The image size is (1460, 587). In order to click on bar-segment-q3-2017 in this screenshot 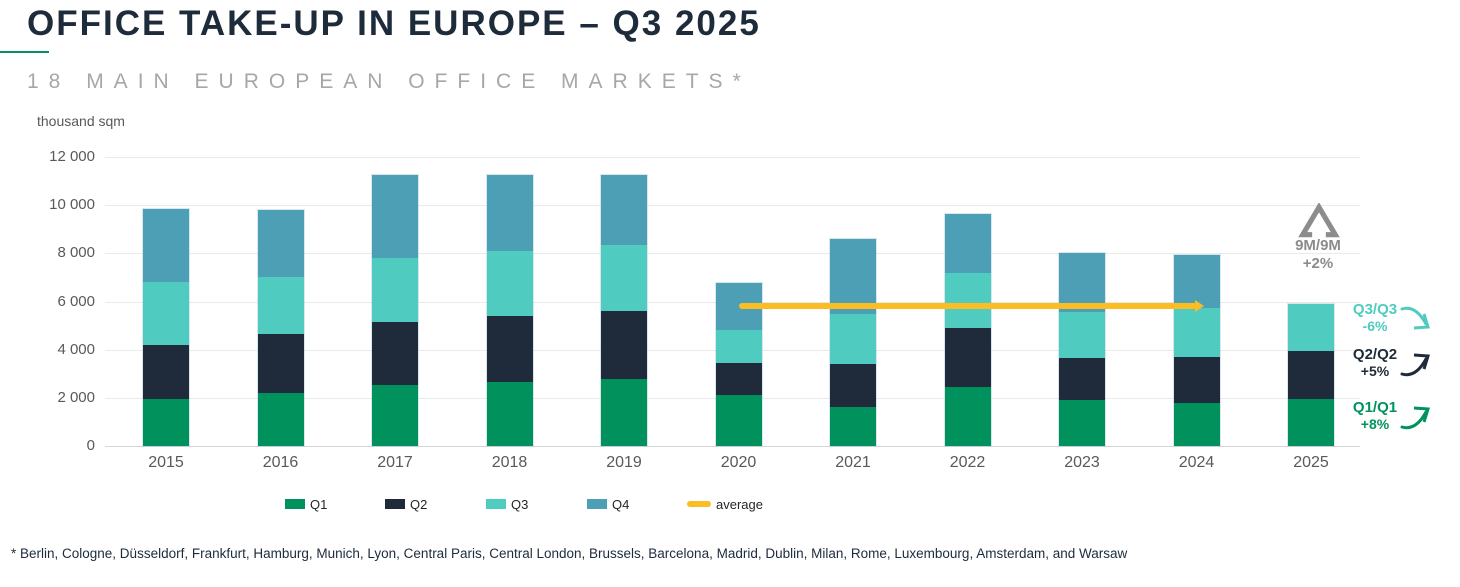, I will do `click(395, 290)`.